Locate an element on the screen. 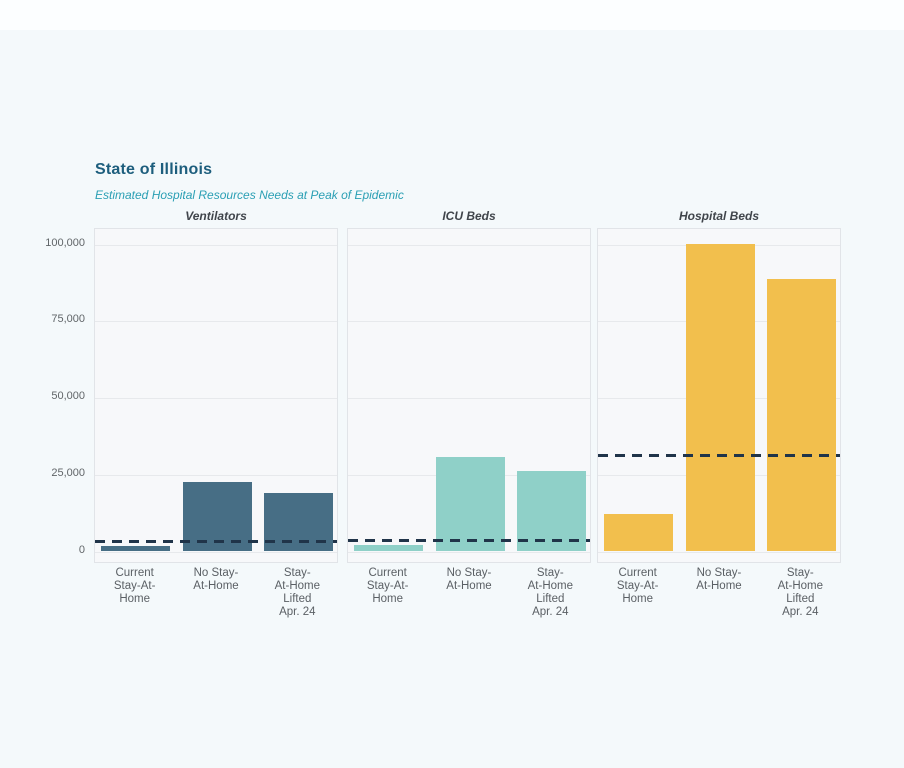 Image resolution: width=904 pixels, height=768 pixels. capacity-dashed-line-hospital-beds is located at coordinates (719, 455).